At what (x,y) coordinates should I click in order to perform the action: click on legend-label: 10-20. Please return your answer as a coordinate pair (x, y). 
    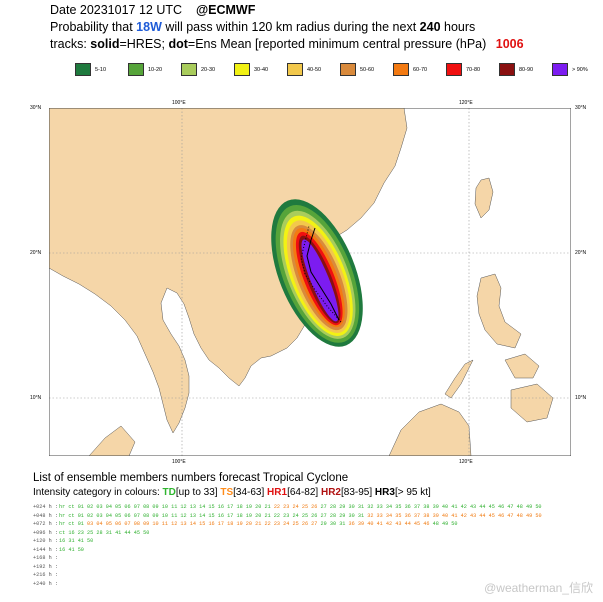
    Looking at the image, I should click on (155, 69).